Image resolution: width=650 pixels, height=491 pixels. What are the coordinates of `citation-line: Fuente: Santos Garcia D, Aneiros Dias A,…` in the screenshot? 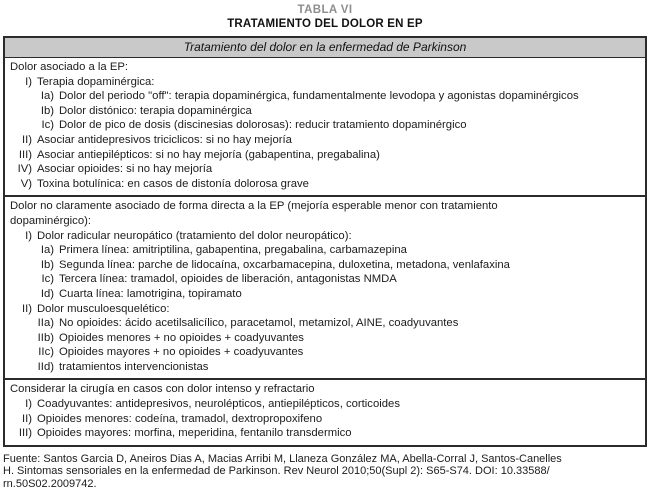 It's located at (282, 458).